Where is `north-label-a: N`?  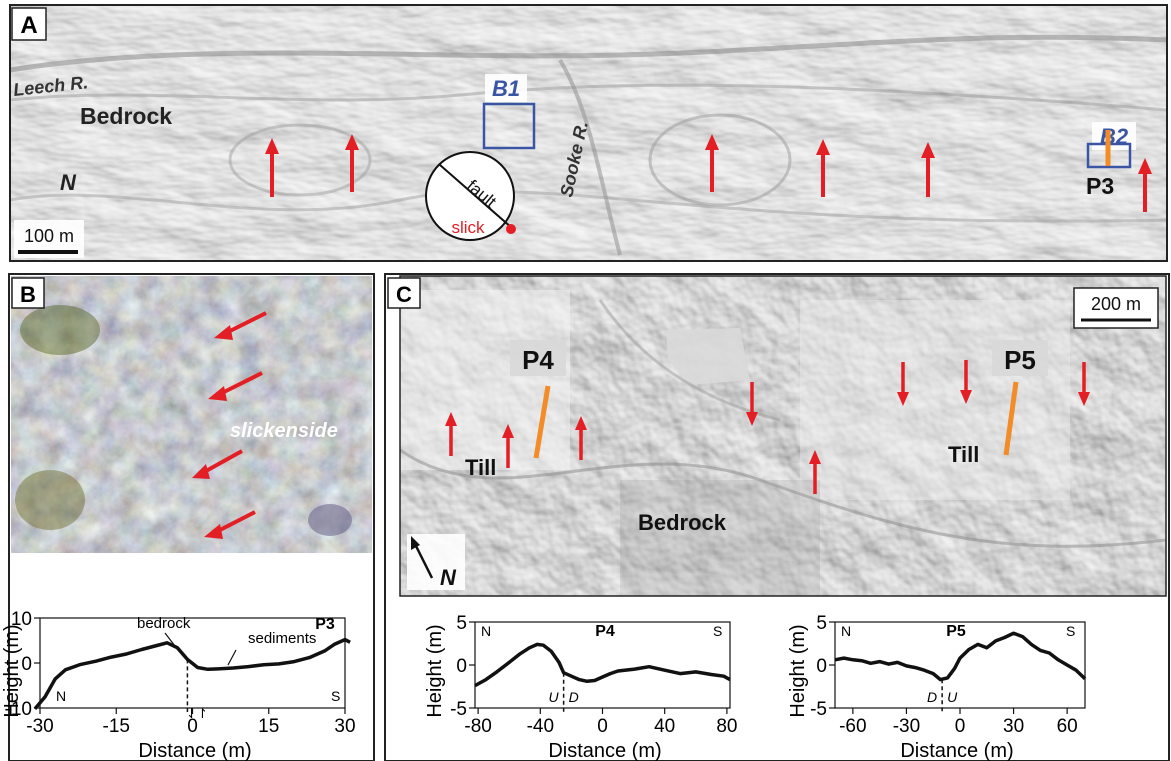 north-label-a: N is located at coordinates (68, 182).